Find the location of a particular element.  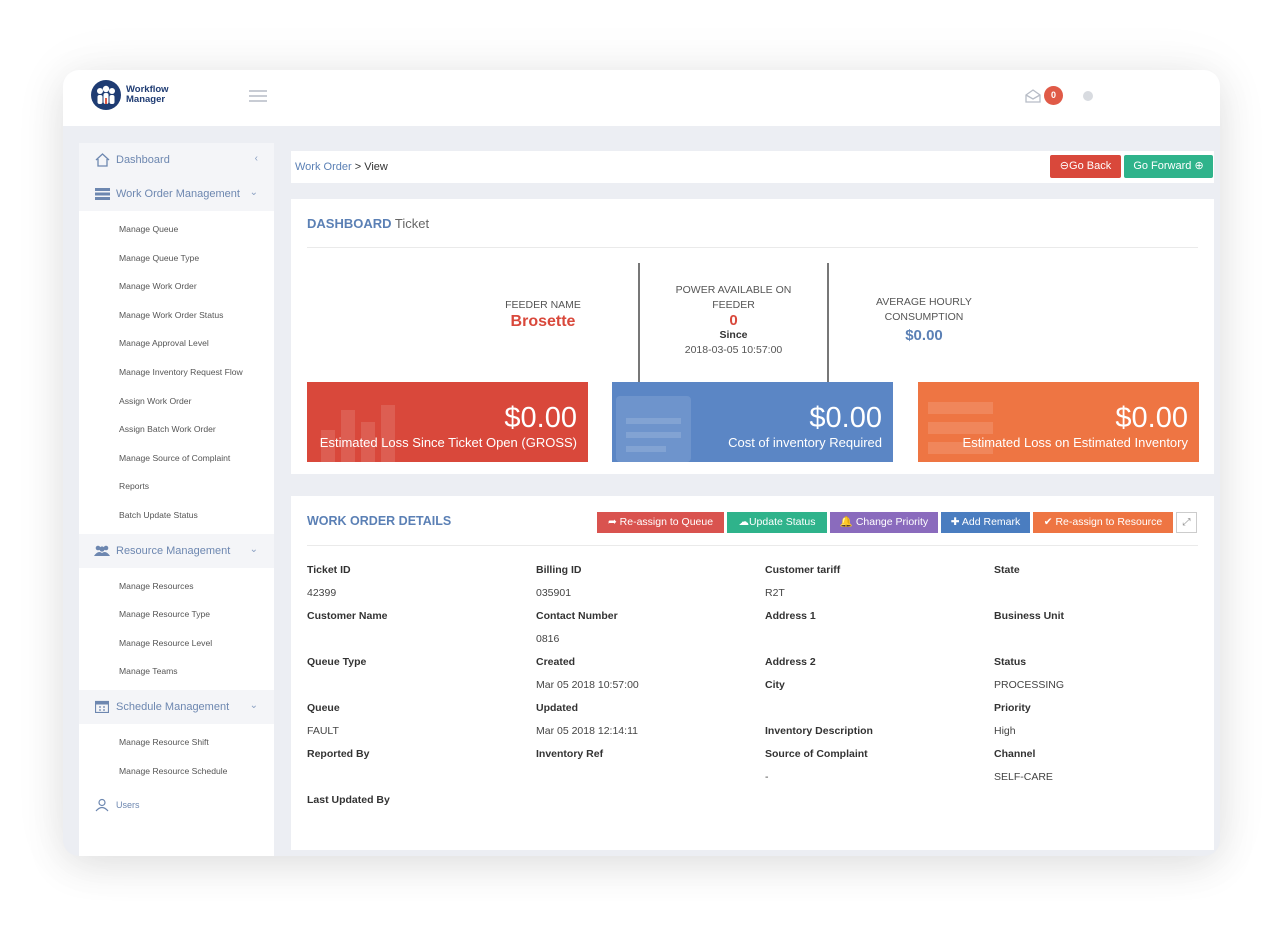

card-label: Estimated Loss on Estimated Inventory is located at coordinates (1075, 442).